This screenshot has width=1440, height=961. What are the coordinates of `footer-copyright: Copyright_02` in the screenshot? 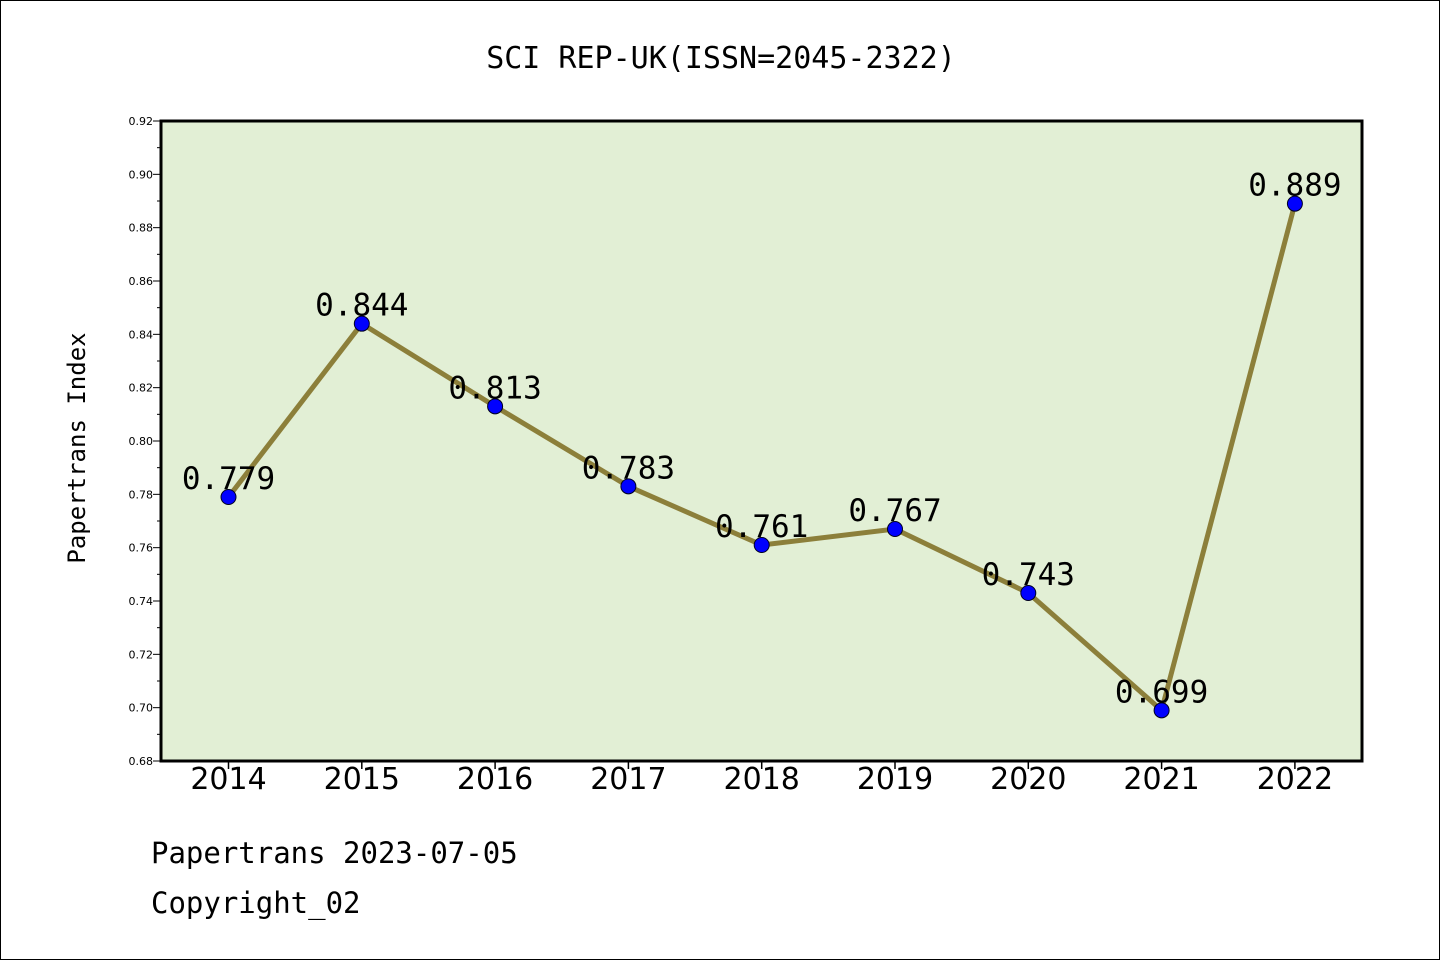 It's located at (256, 903).